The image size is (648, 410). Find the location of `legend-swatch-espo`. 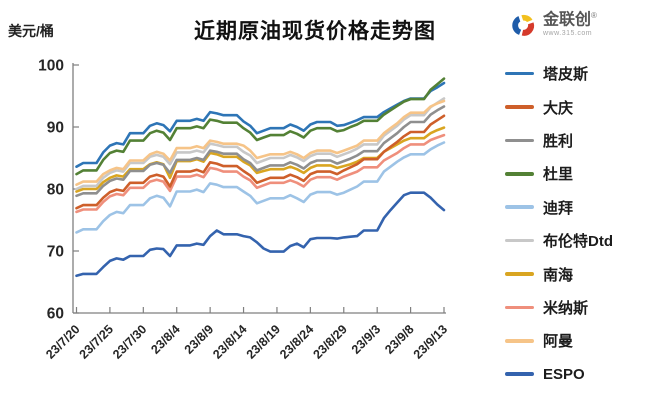

legend-swatch-espo is located at coordinates (519, 374).